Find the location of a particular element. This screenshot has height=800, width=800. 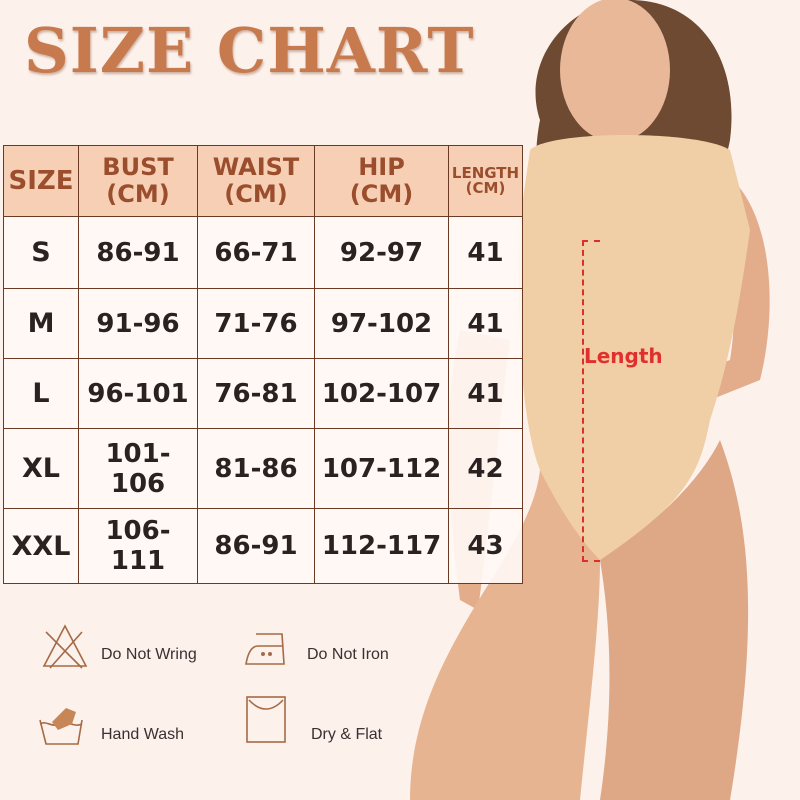

do-not-iron-icon is located at coordinates (265, 649).